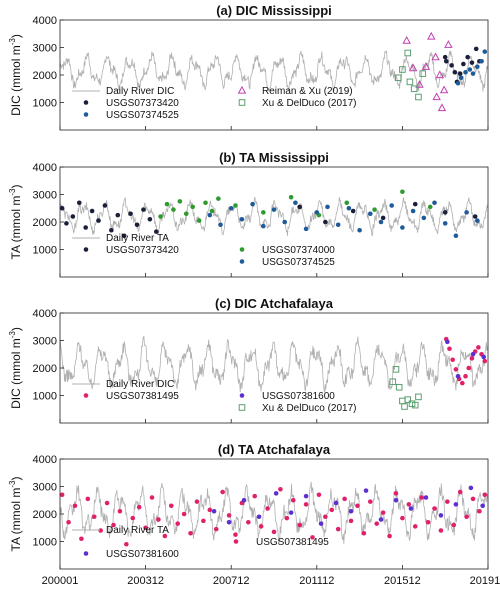  I want to click on legend-label: Reiman & Xu (2019), so click(307, 91).